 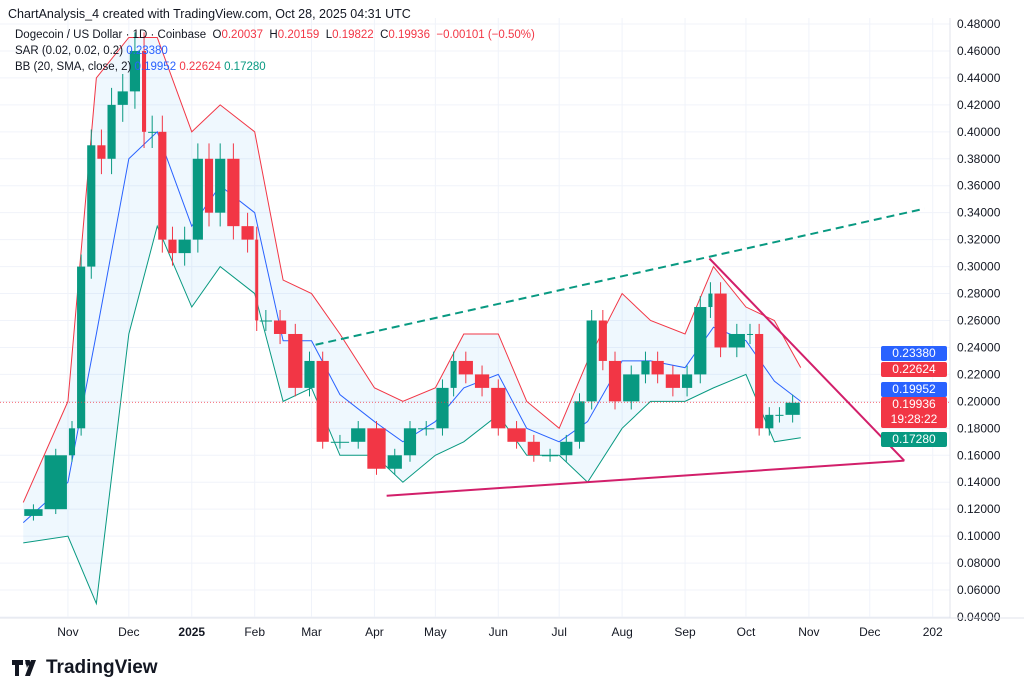 What do you see at coordinates (191, 632) in the screenshot?
I see `x-tick-label: 2025` at bounding box center [191, 632].